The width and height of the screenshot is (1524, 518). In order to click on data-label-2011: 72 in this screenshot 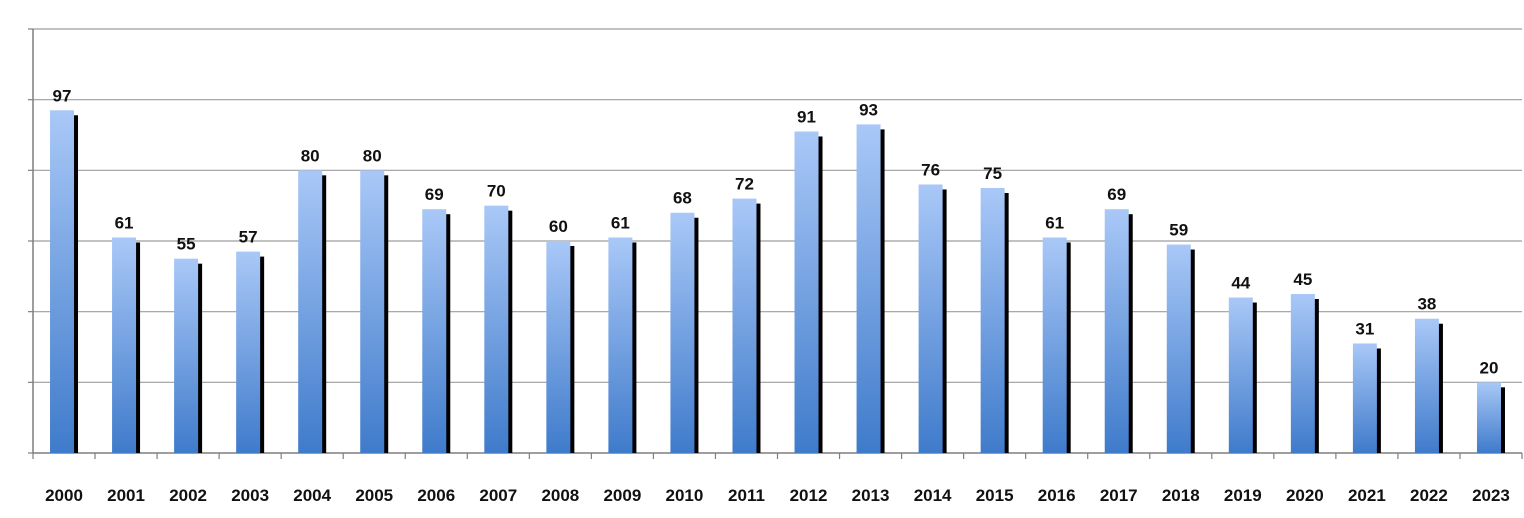, I will do `click(744, 184)`.